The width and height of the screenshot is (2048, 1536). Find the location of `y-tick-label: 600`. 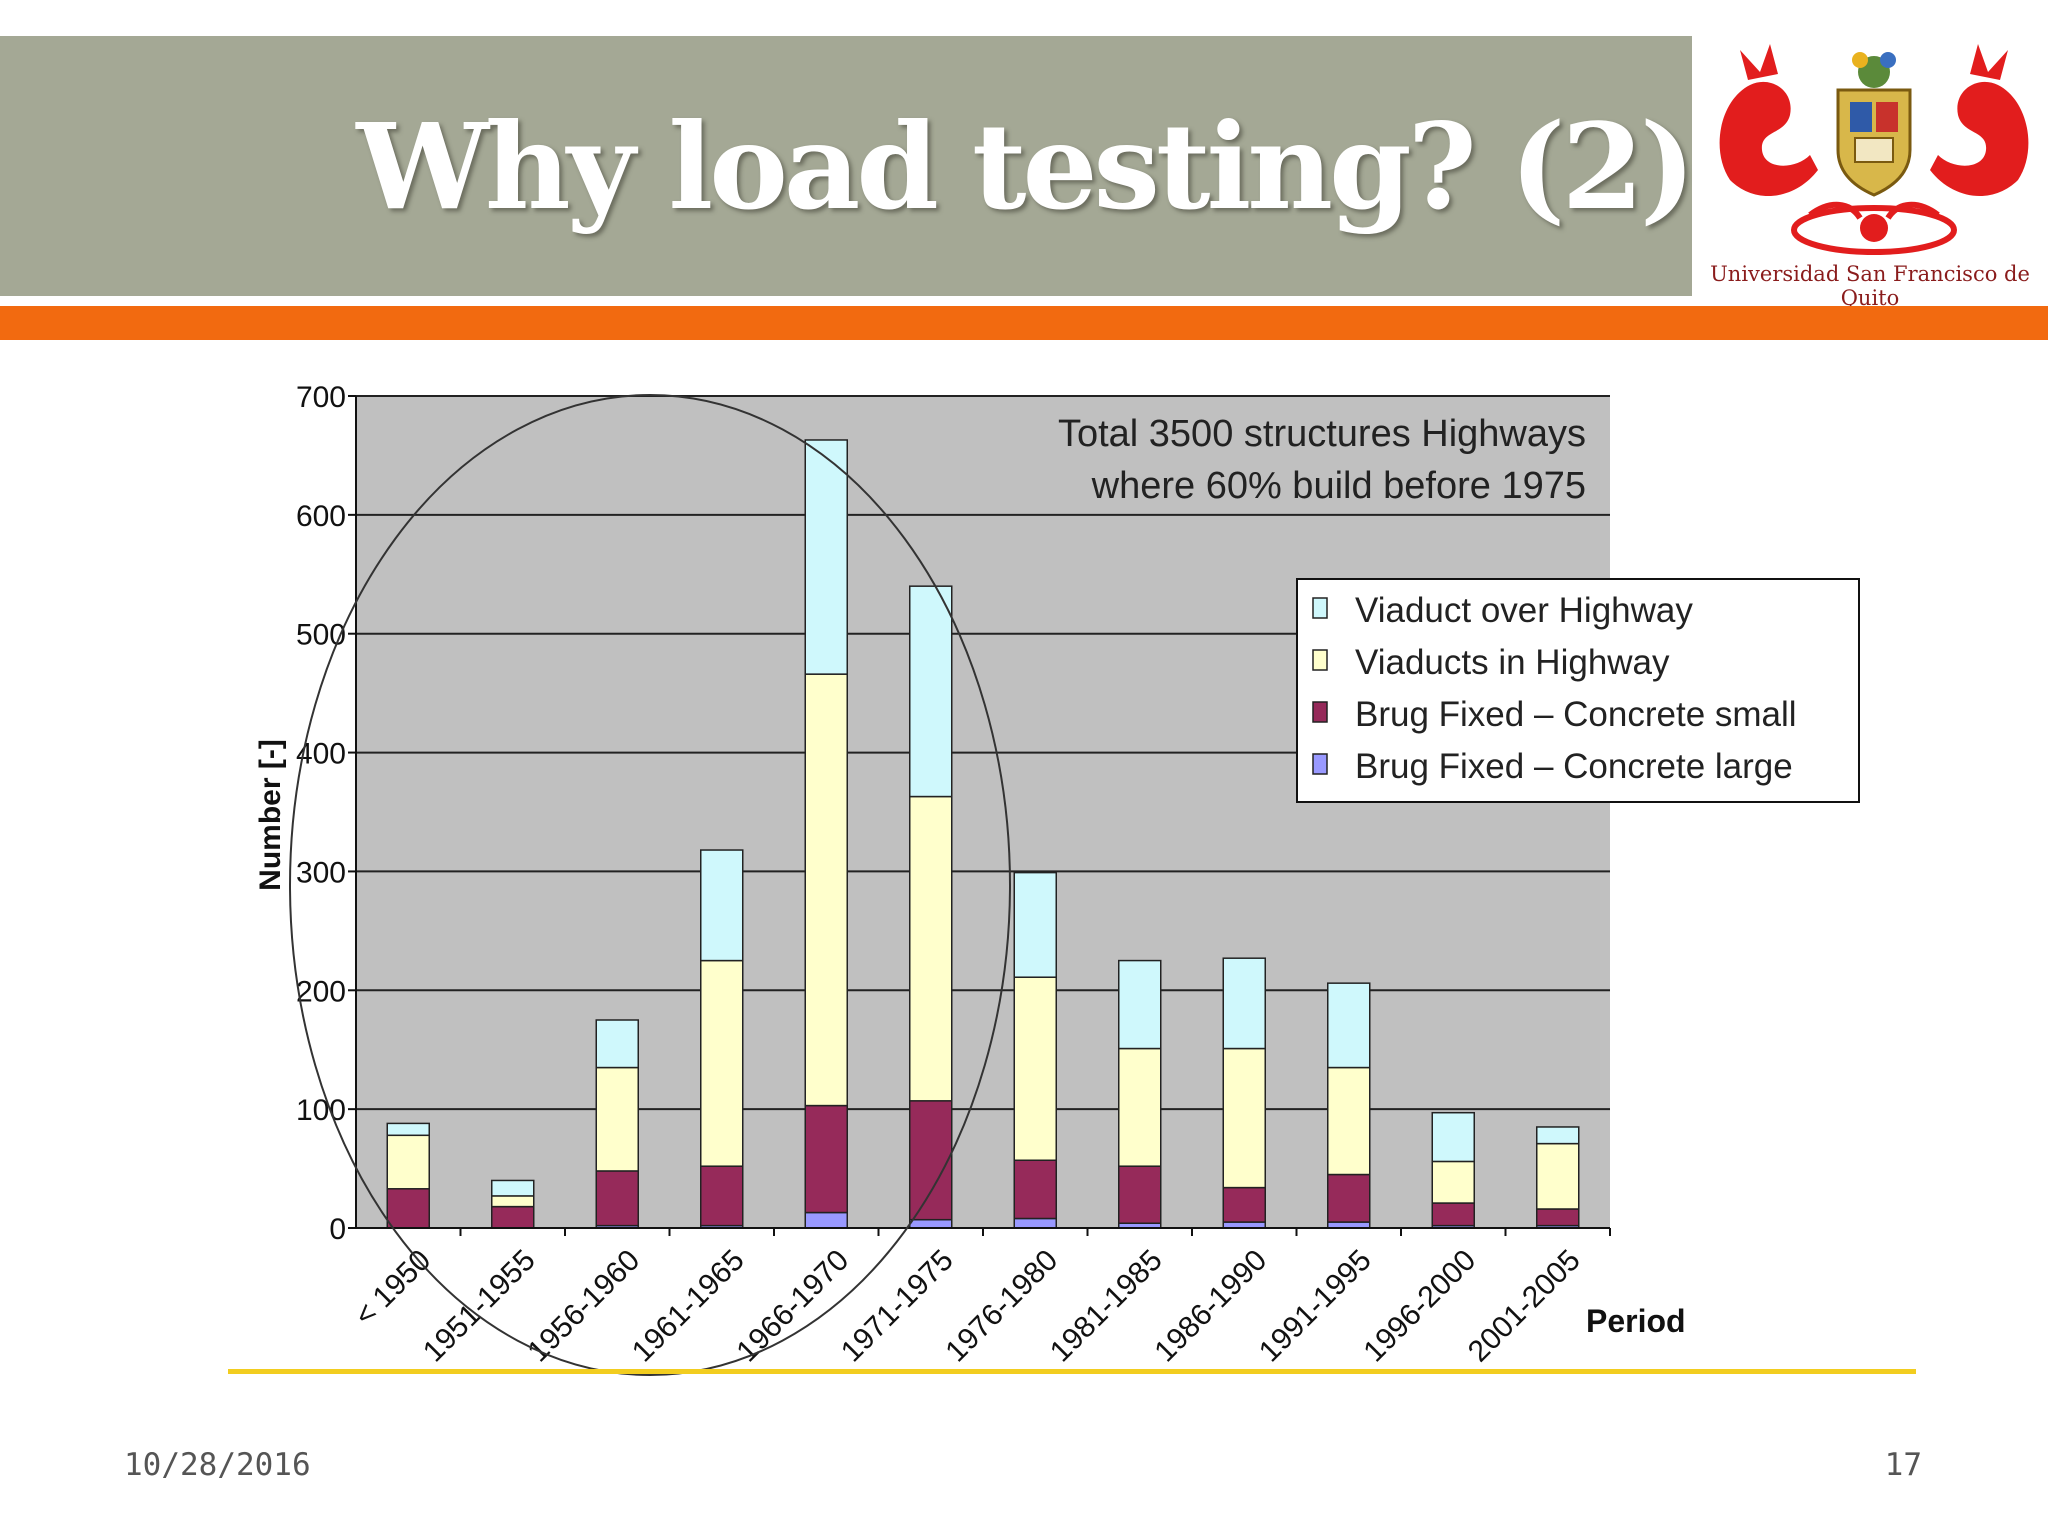

y-tick-label: 600 is located at coordinates (321, 516).